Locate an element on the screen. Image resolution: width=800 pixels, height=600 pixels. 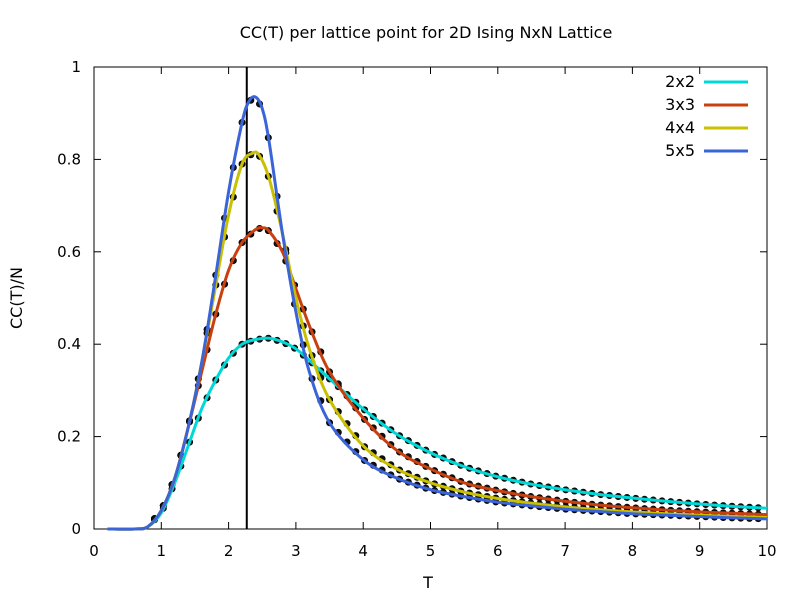
x-tick-label: 3 is located at coordinates (296, 551).